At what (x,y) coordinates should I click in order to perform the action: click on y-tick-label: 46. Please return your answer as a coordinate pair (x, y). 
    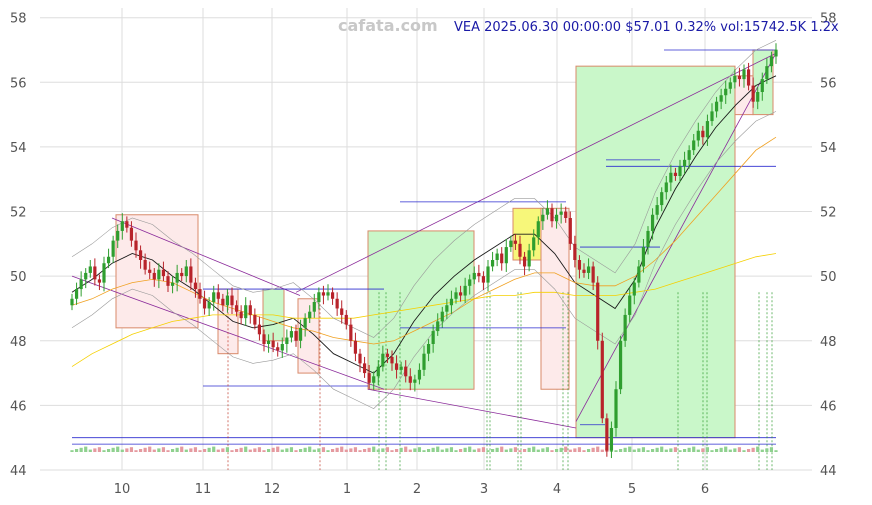
    Looking at the image, I should click on (18, 406).